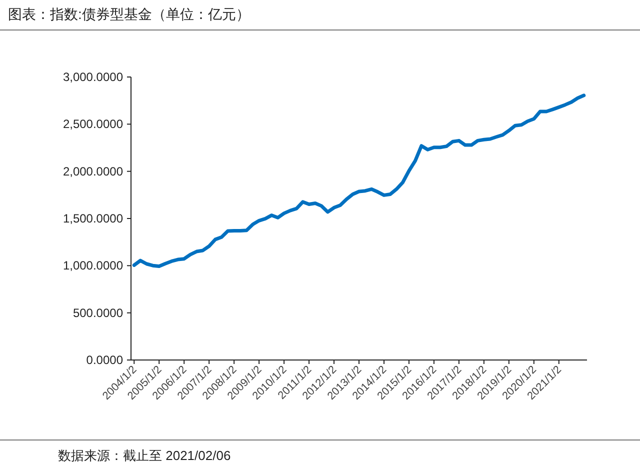 This screenshot has width=640, height=475. I want to click on chart-title: 图表：指数:债券型基金（单位：亿元）, so click(129, 14).